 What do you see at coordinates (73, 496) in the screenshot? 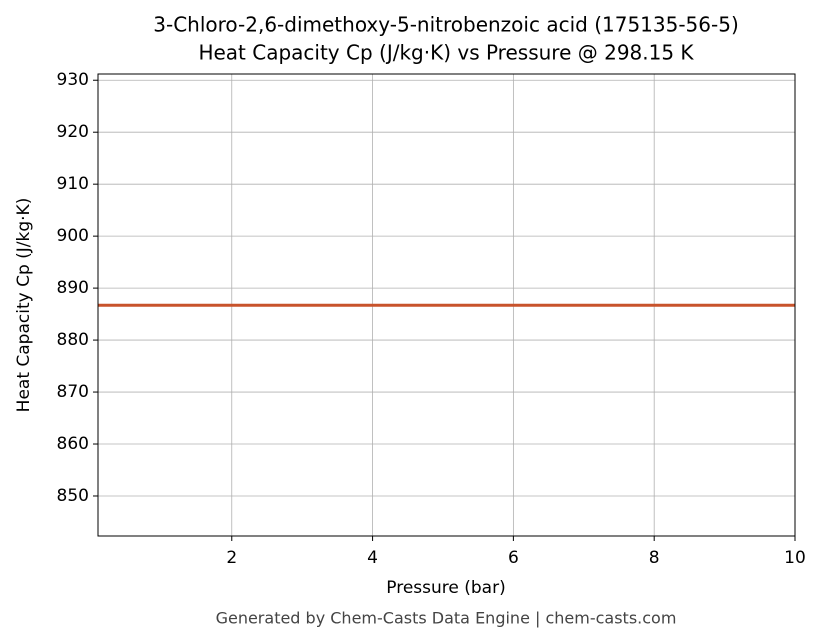
I see `y-tick-label: 850` at bounding box center [73, 496].